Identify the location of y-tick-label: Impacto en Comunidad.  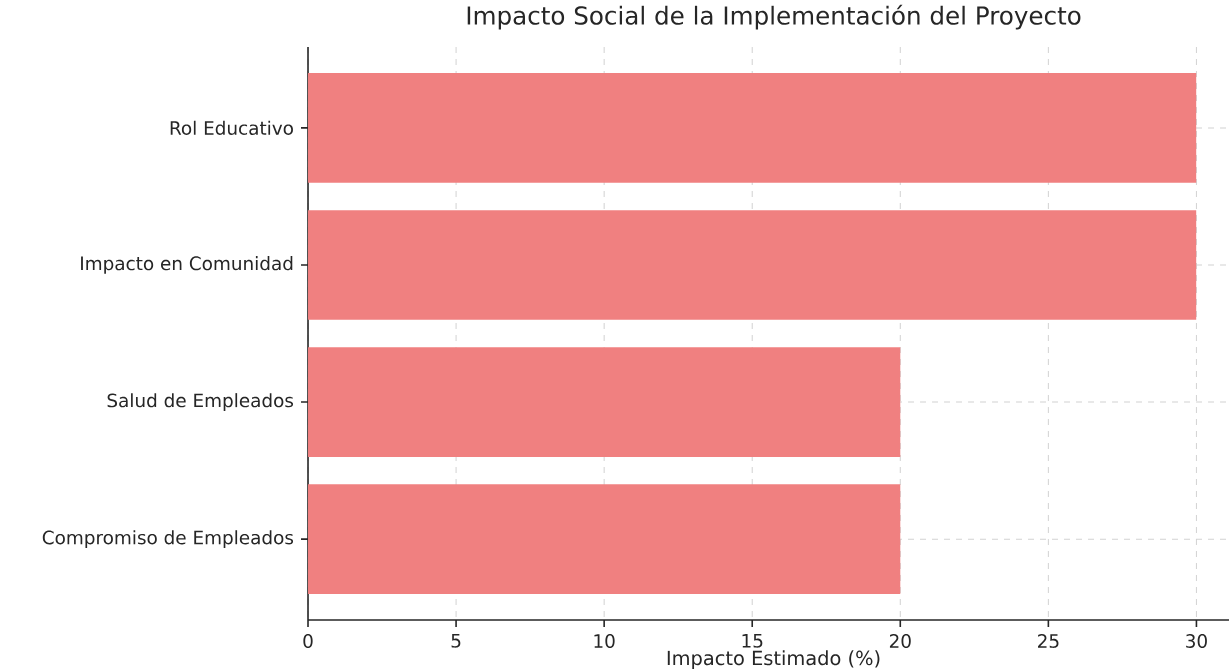
(187, 265).